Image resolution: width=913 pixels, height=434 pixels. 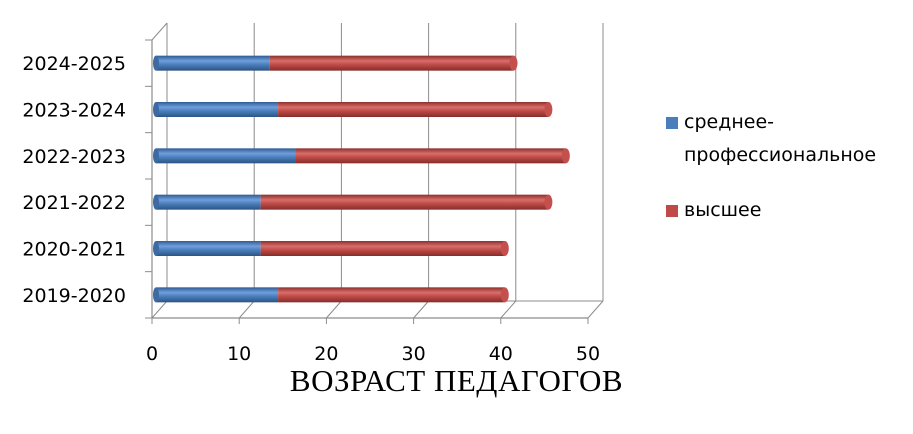 What do you see at coordinates (722, 210) in the screenshot?
I see `legend-label: высшее` at bounding box center [722, 210].